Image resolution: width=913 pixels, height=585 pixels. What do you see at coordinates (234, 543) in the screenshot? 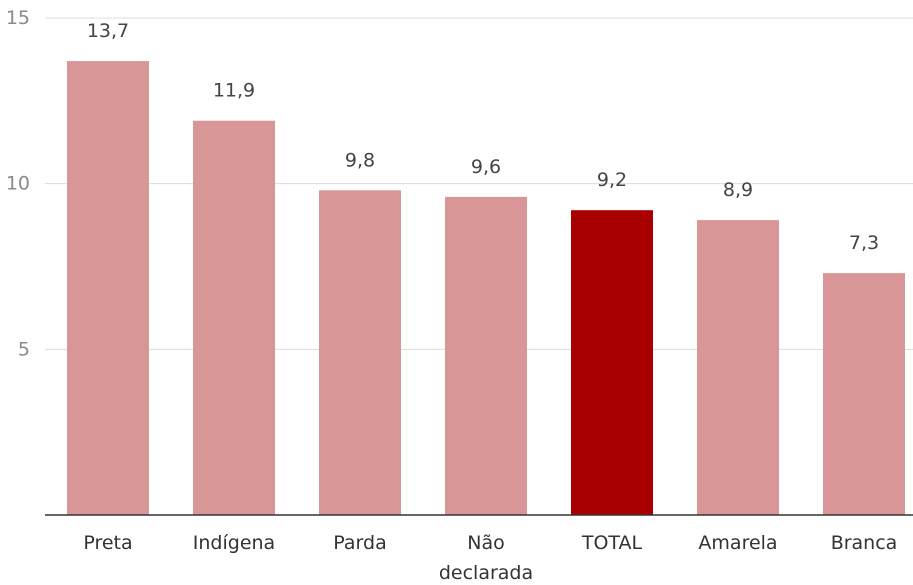
I see `x-tick-label: Indígena` at bounding box center [234, 543].